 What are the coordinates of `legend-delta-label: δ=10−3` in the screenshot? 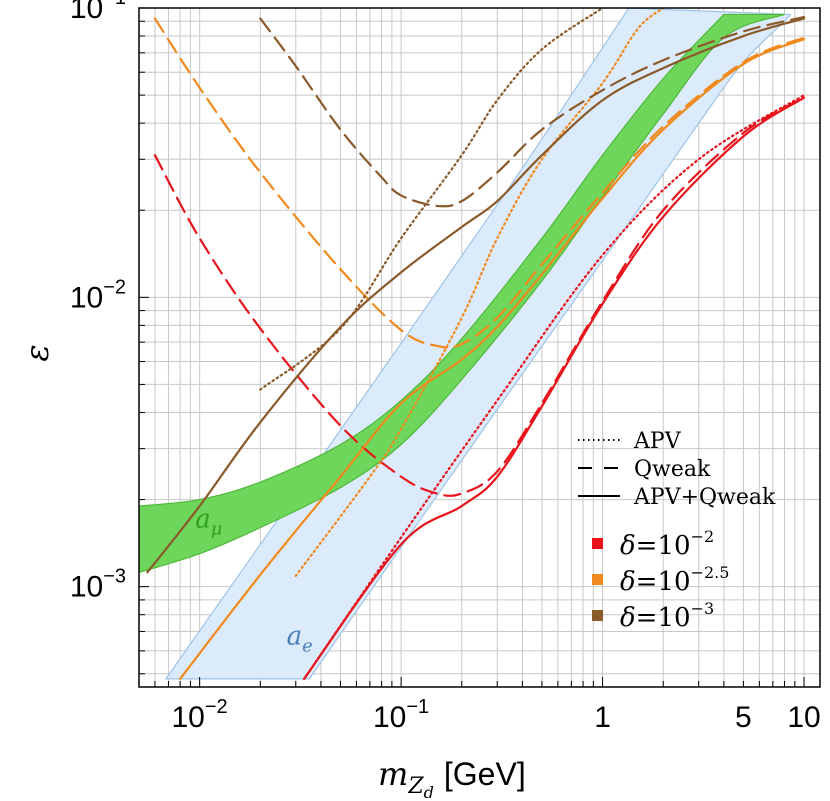 It's located at (667, 616).